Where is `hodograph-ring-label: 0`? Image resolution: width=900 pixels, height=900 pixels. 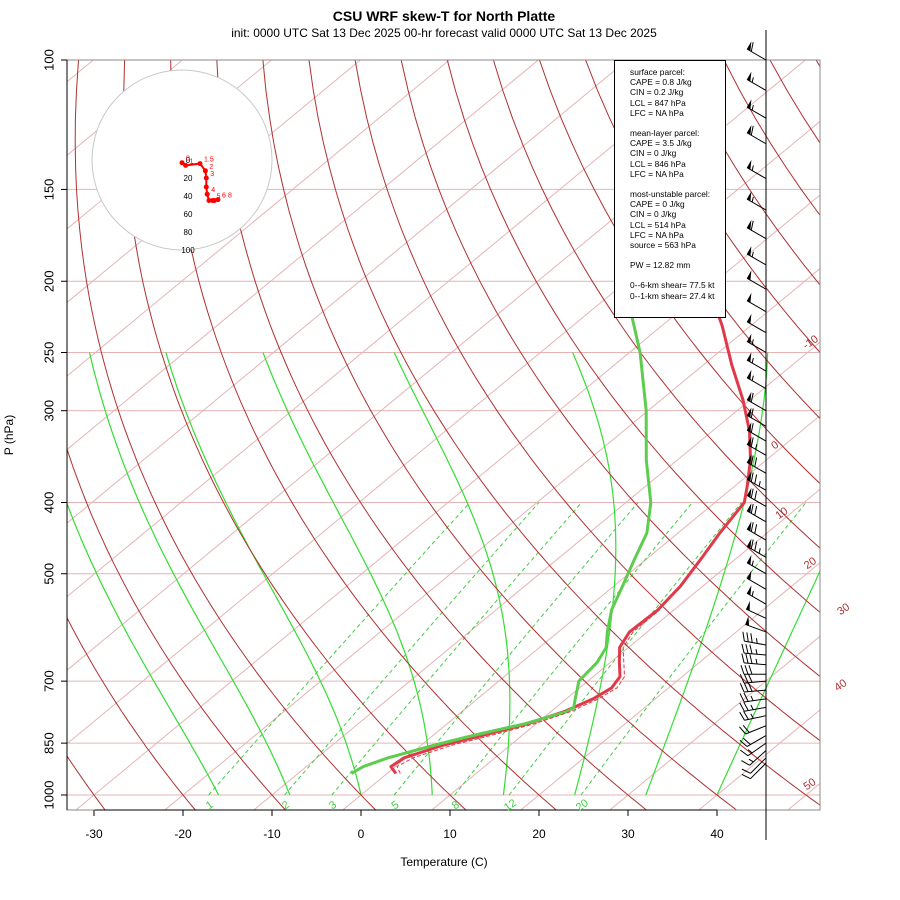
hodograph-ring-label: 0 is located at coordinates (188, 160).